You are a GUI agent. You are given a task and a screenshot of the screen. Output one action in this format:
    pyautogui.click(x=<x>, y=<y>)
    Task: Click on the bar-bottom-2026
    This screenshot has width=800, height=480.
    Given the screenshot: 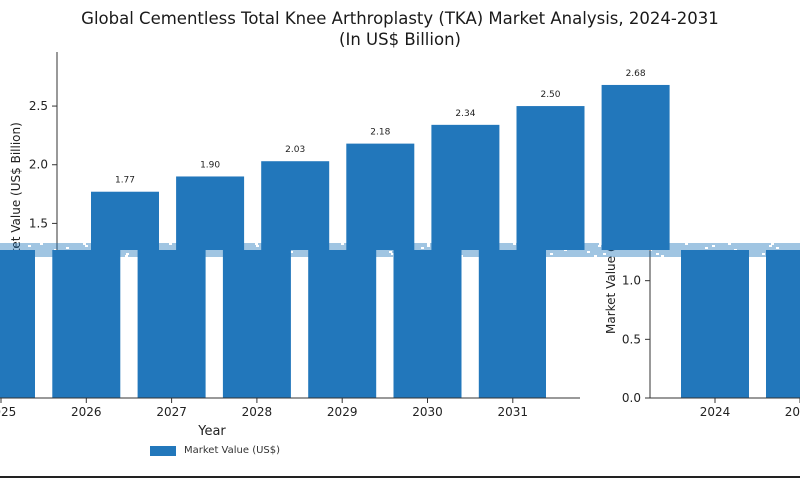 What is the action you would take?
    pyautogui.click(x=86, y=324)
    